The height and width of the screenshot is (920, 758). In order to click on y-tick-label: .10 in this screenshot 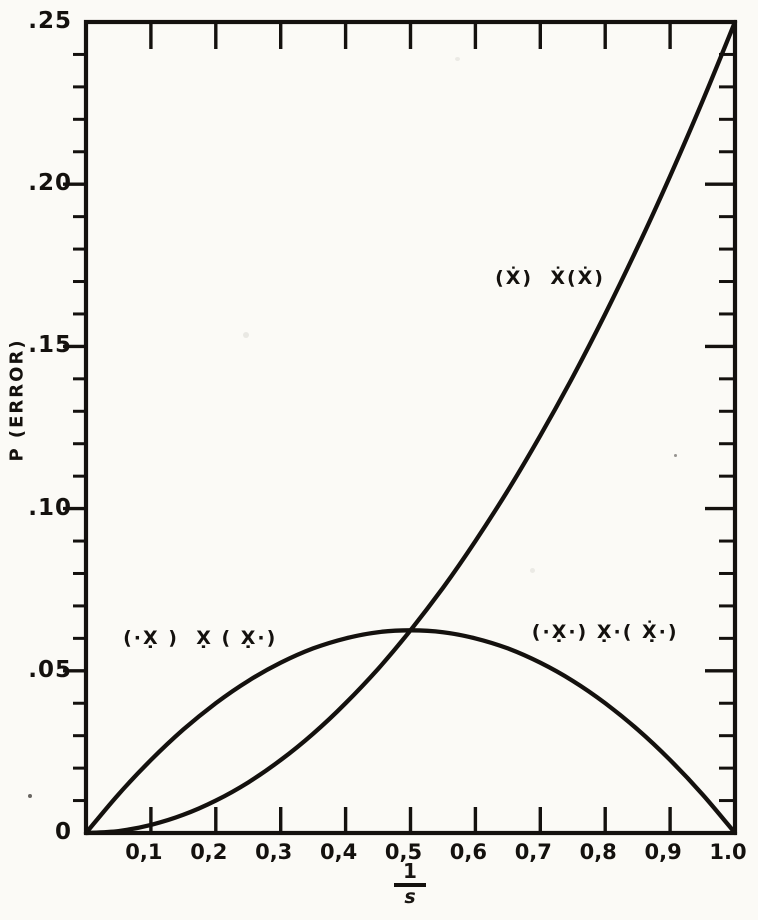, I will do `click(50, 507)`.